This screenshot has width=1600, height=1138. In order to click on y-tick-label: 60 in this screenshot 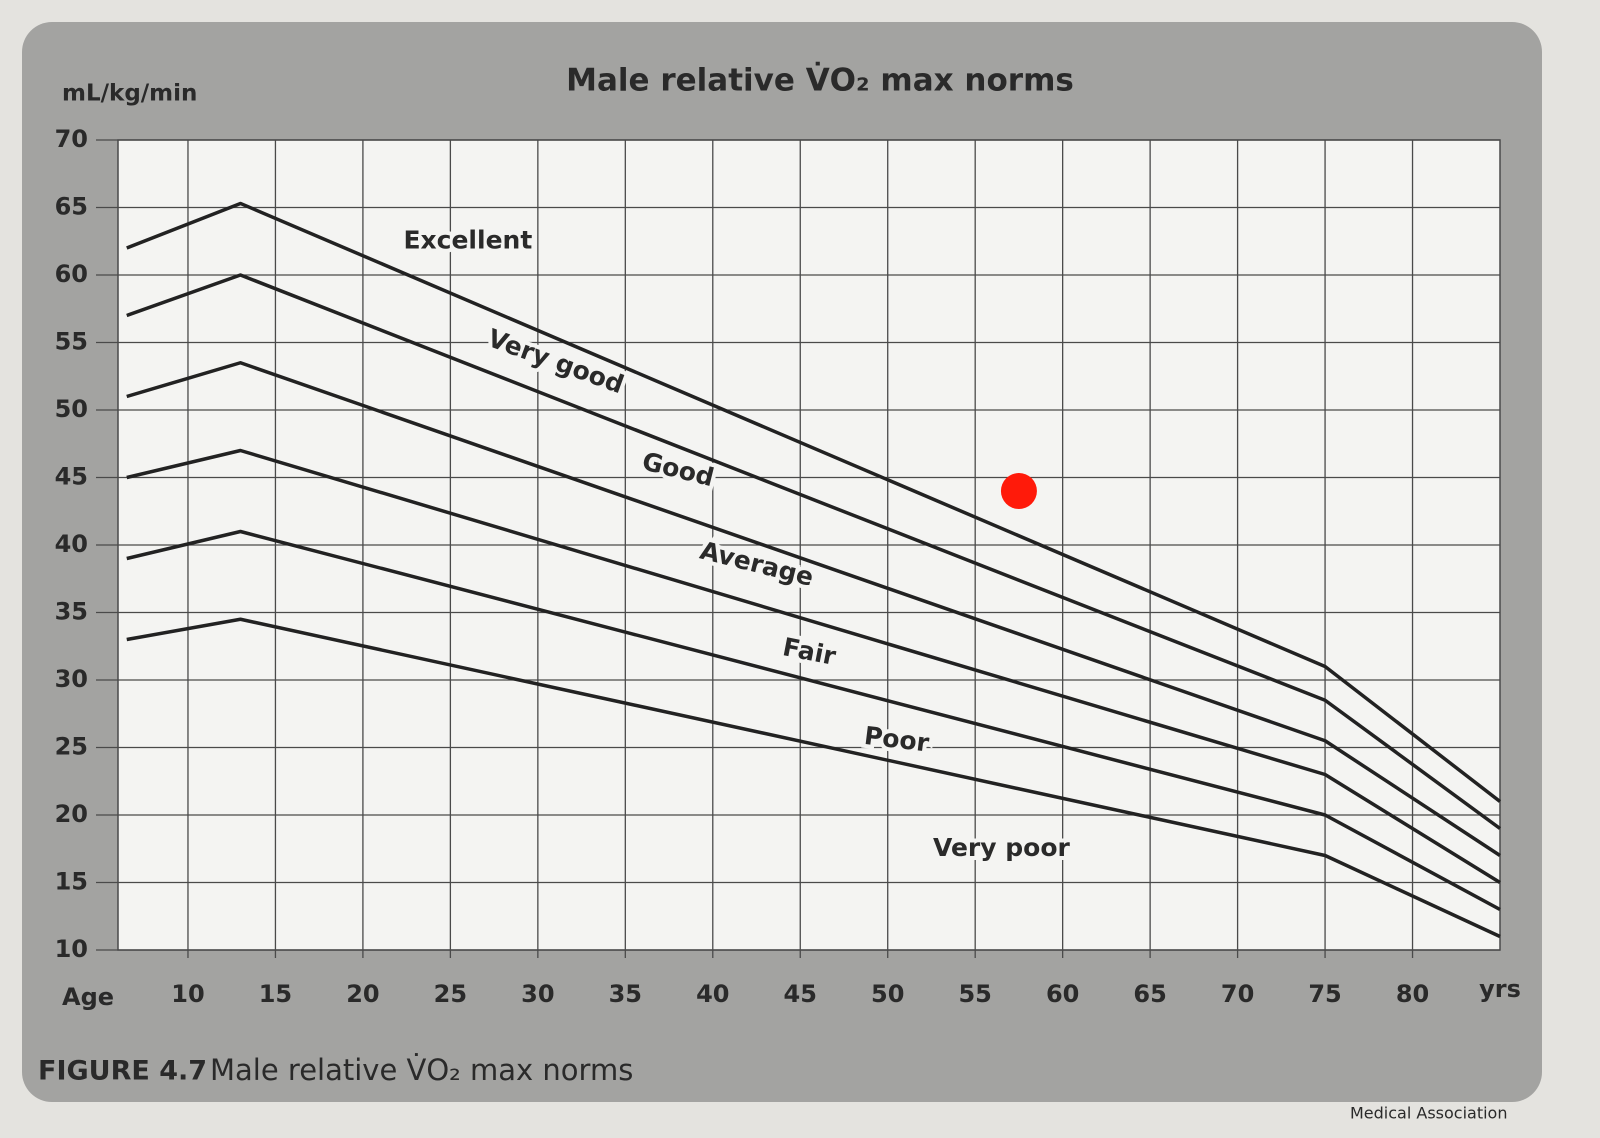, I will do `click(71, 274)`.